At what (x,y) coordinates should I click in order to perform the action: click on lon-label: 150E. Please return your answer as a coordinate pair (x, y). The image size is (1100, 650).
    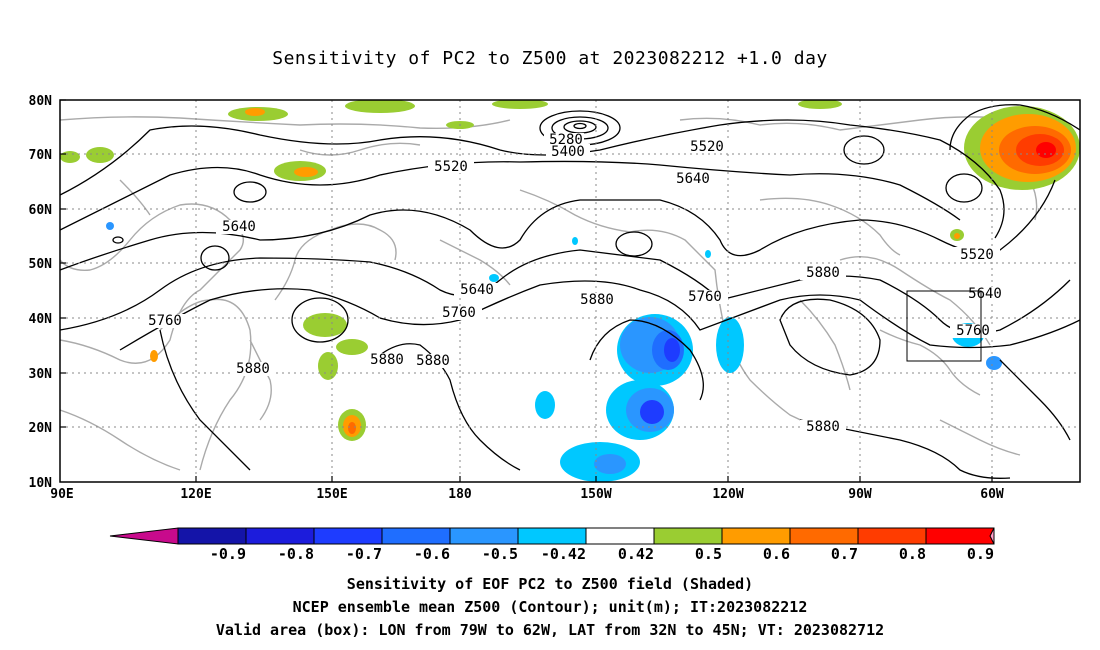
    Looking at the image, I should click on (331, 494).